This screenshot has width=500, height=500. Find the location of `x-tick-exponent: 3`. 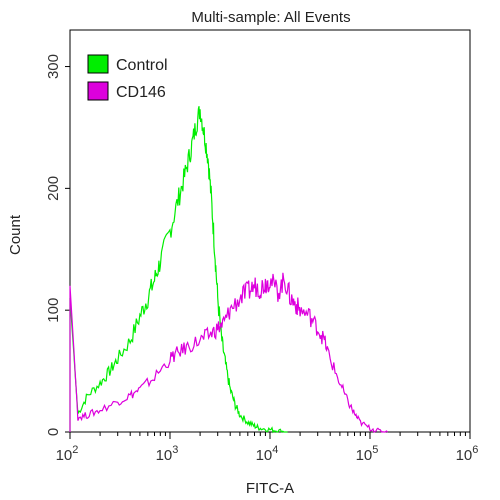

x-tick-exponent: 3 is located at coordinates (175, 450).